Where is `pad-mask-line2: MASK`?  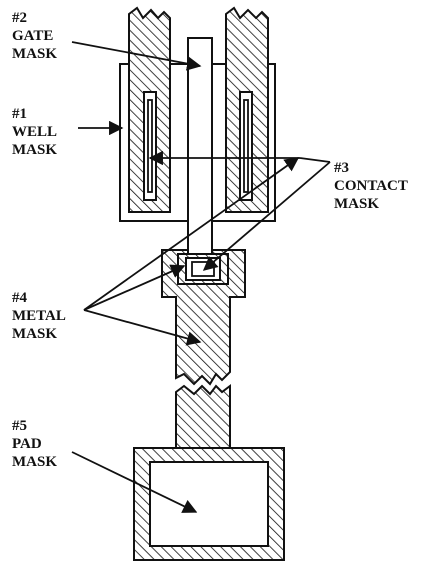
pad-mask-line2: MASK is located at coordinates (34, 462).